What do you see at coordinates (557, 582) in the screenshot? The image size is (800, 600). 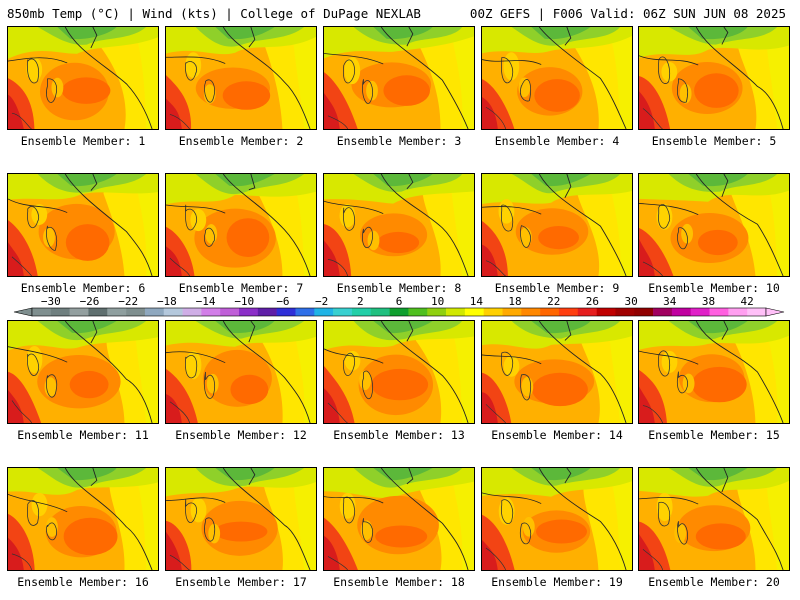 I see `ensemble-member-label: Ensemble Member: 19` at bounding box center [557, 582].